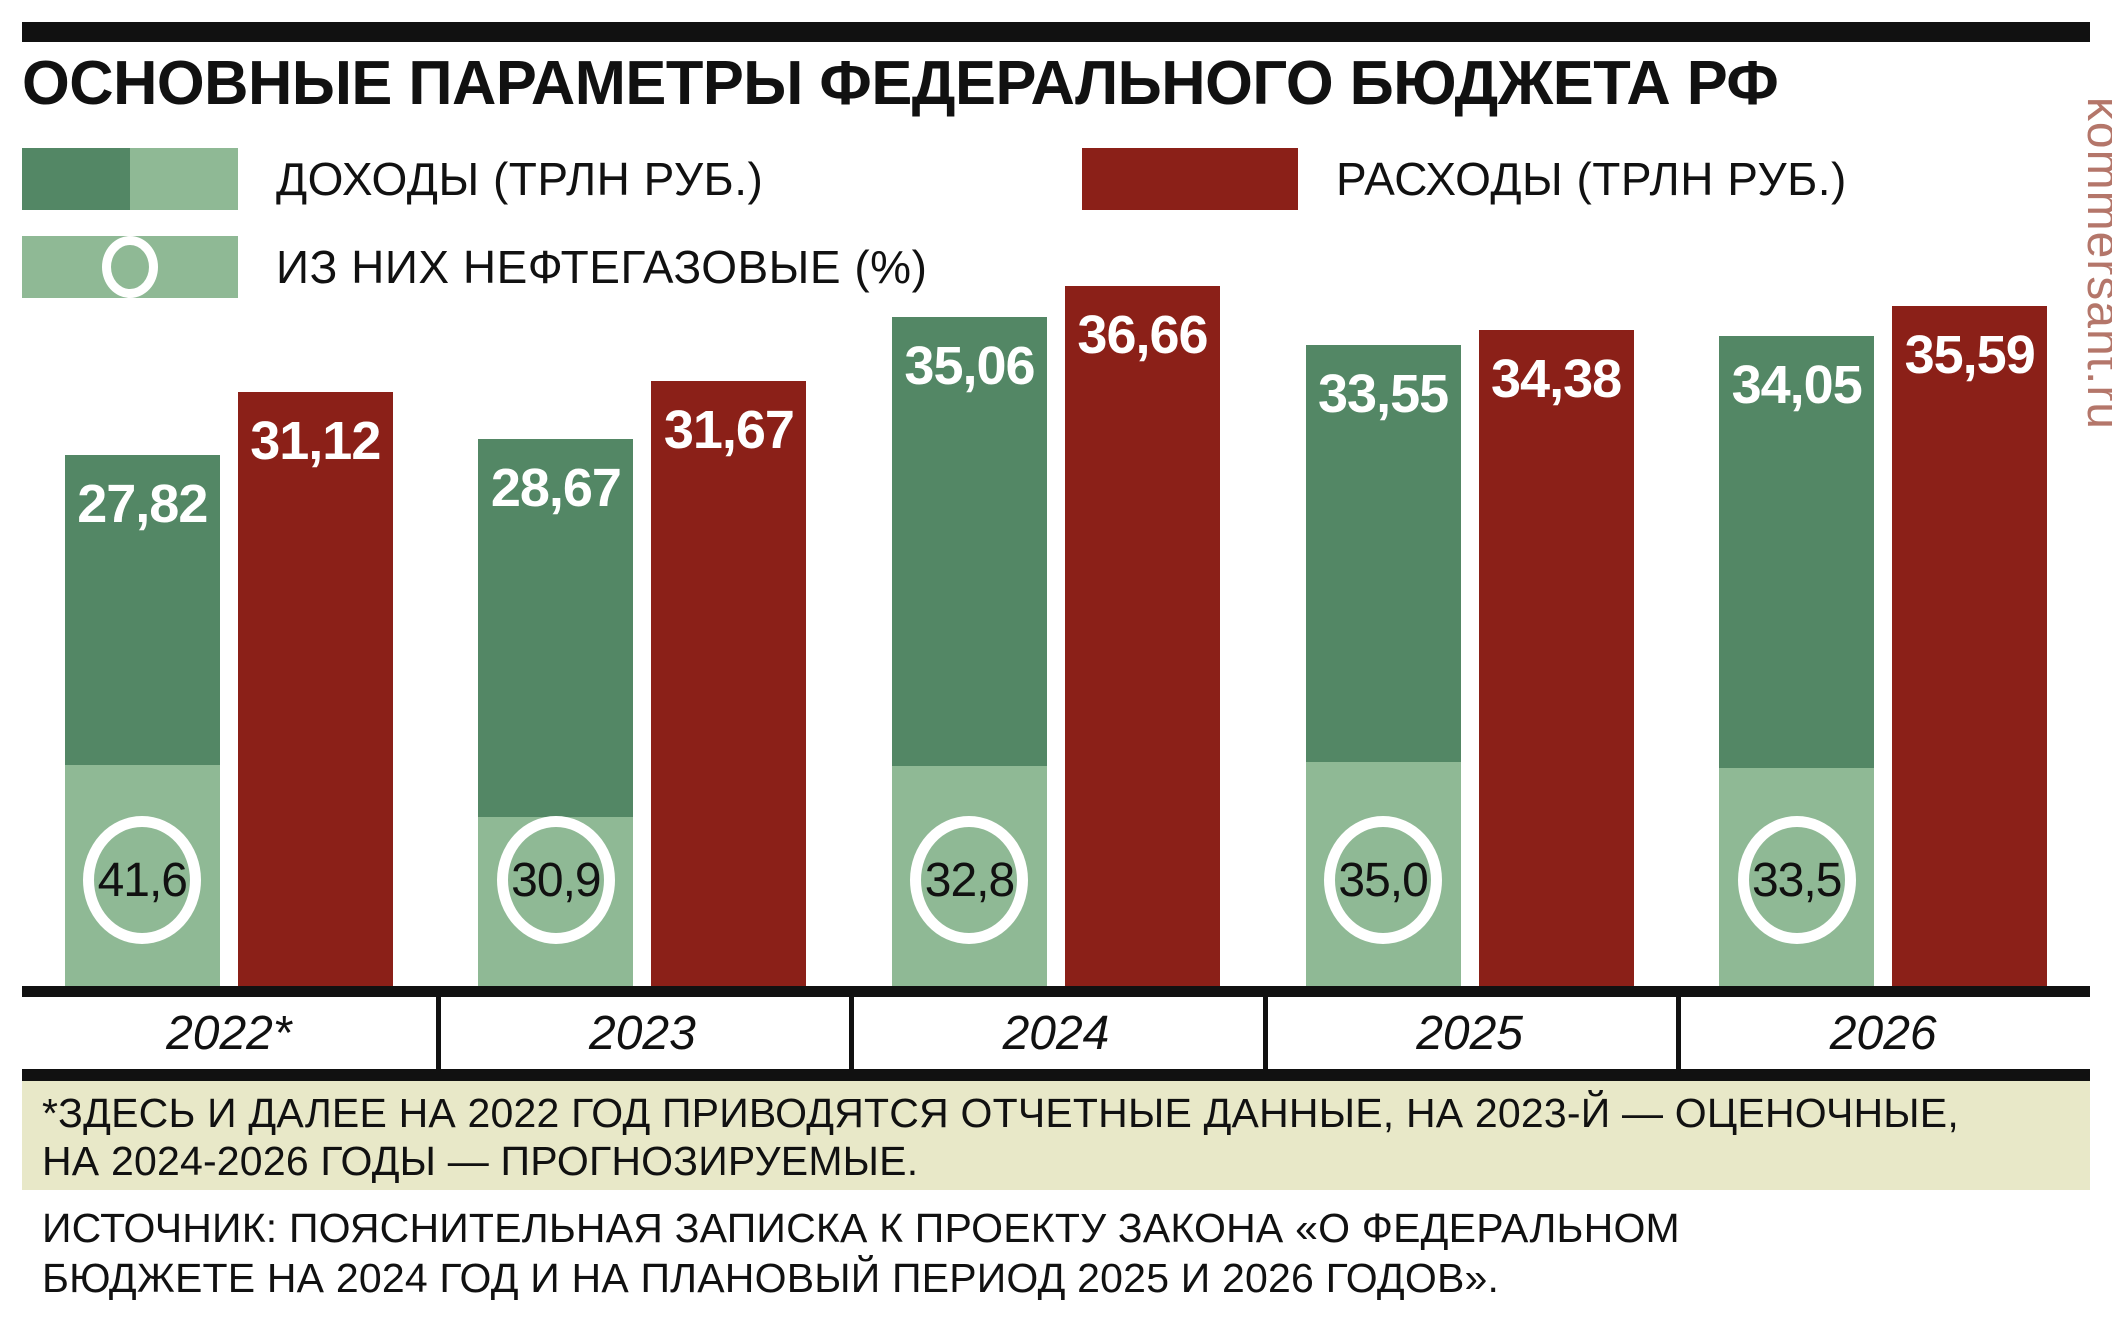 The height and width of the screenshot is (1324, 2112). I want to click on oilgas-percent-badge: 41,6, so click(142, 880).